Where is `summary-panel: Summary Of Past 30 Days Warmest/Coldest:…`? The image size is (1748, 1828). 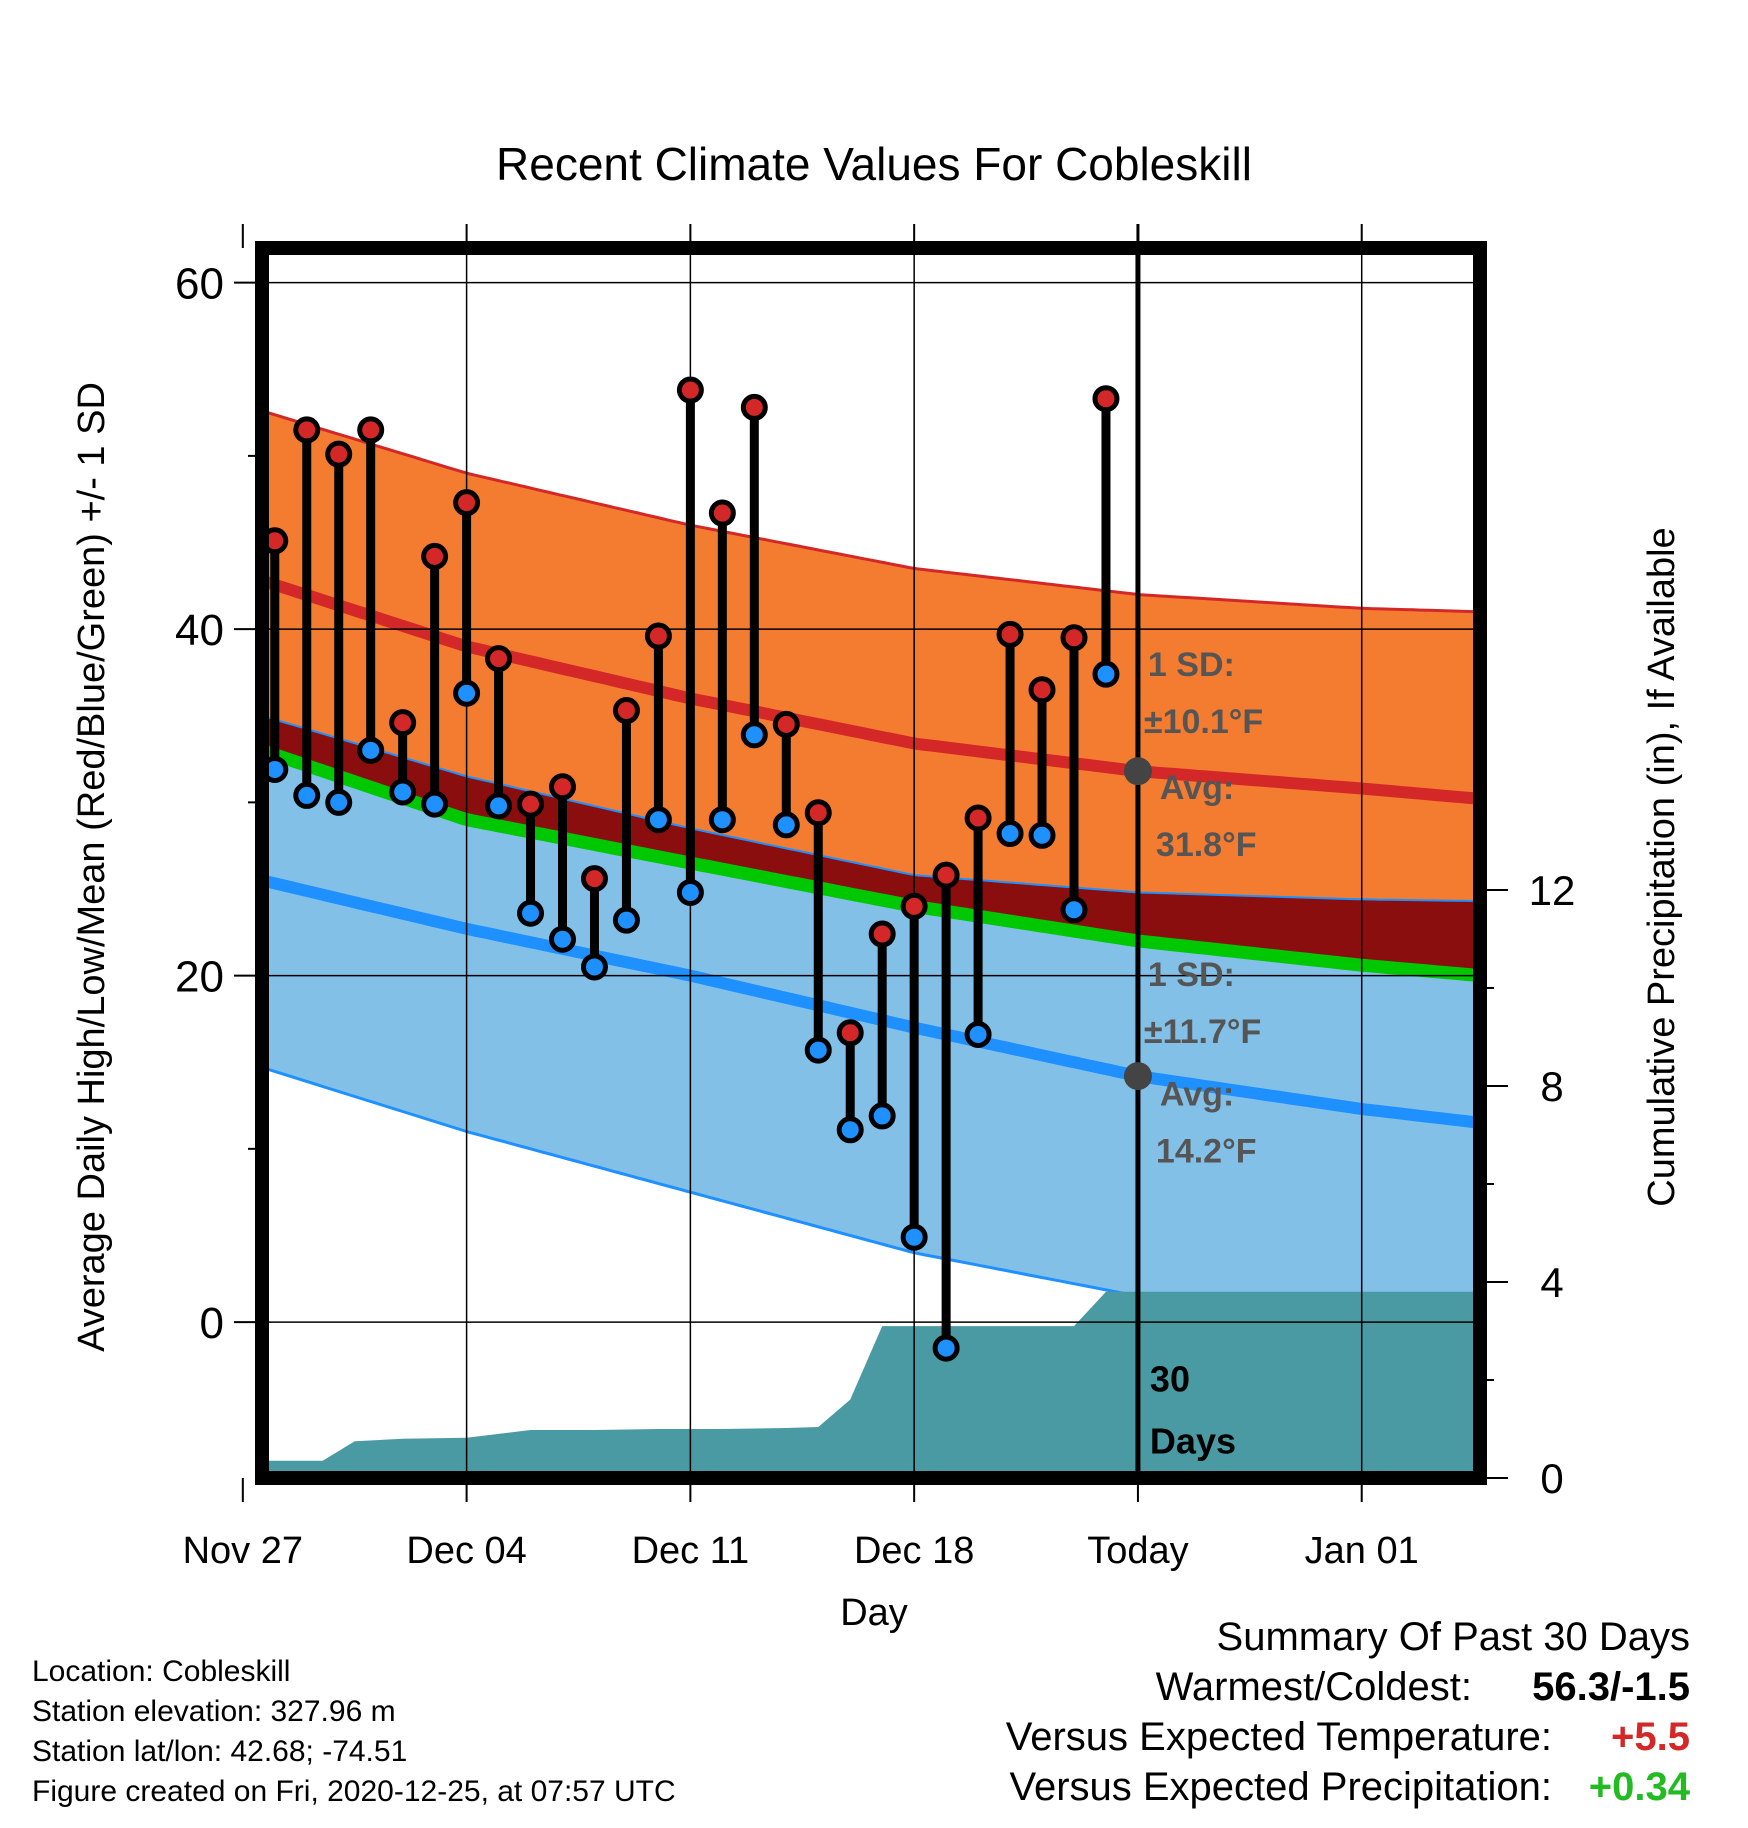
summary-panel: Summary Of Past 30 Days Warmest/Coldest:… is located at coordinates (1310, 1712).